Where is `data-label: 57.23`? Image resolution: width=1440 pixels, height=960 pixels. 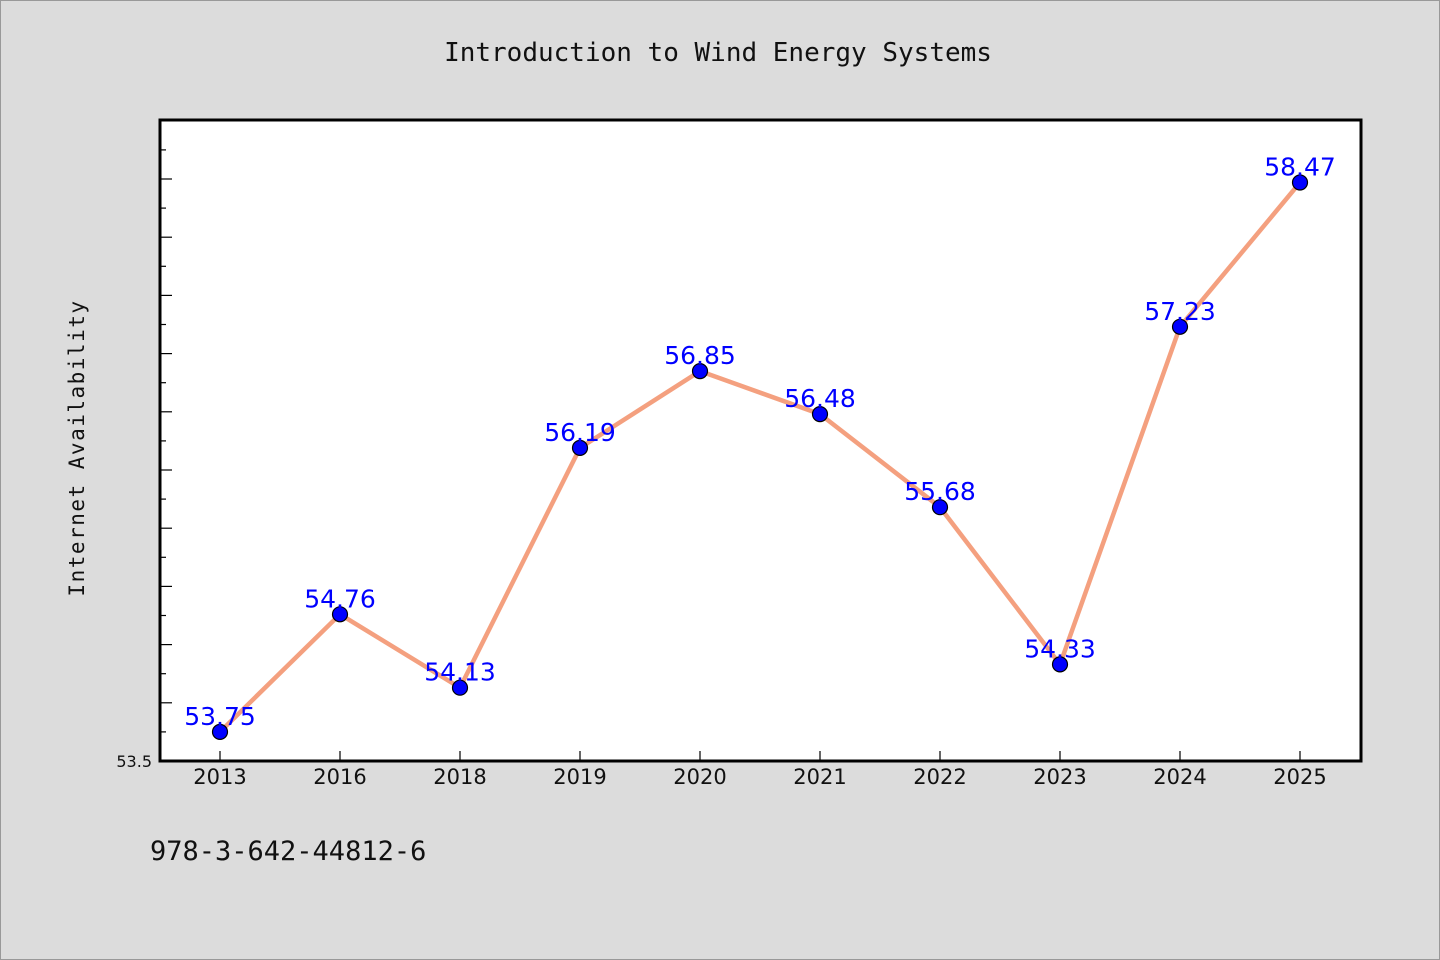 data-label: 57.23 is located at coordinates (1180, 311).